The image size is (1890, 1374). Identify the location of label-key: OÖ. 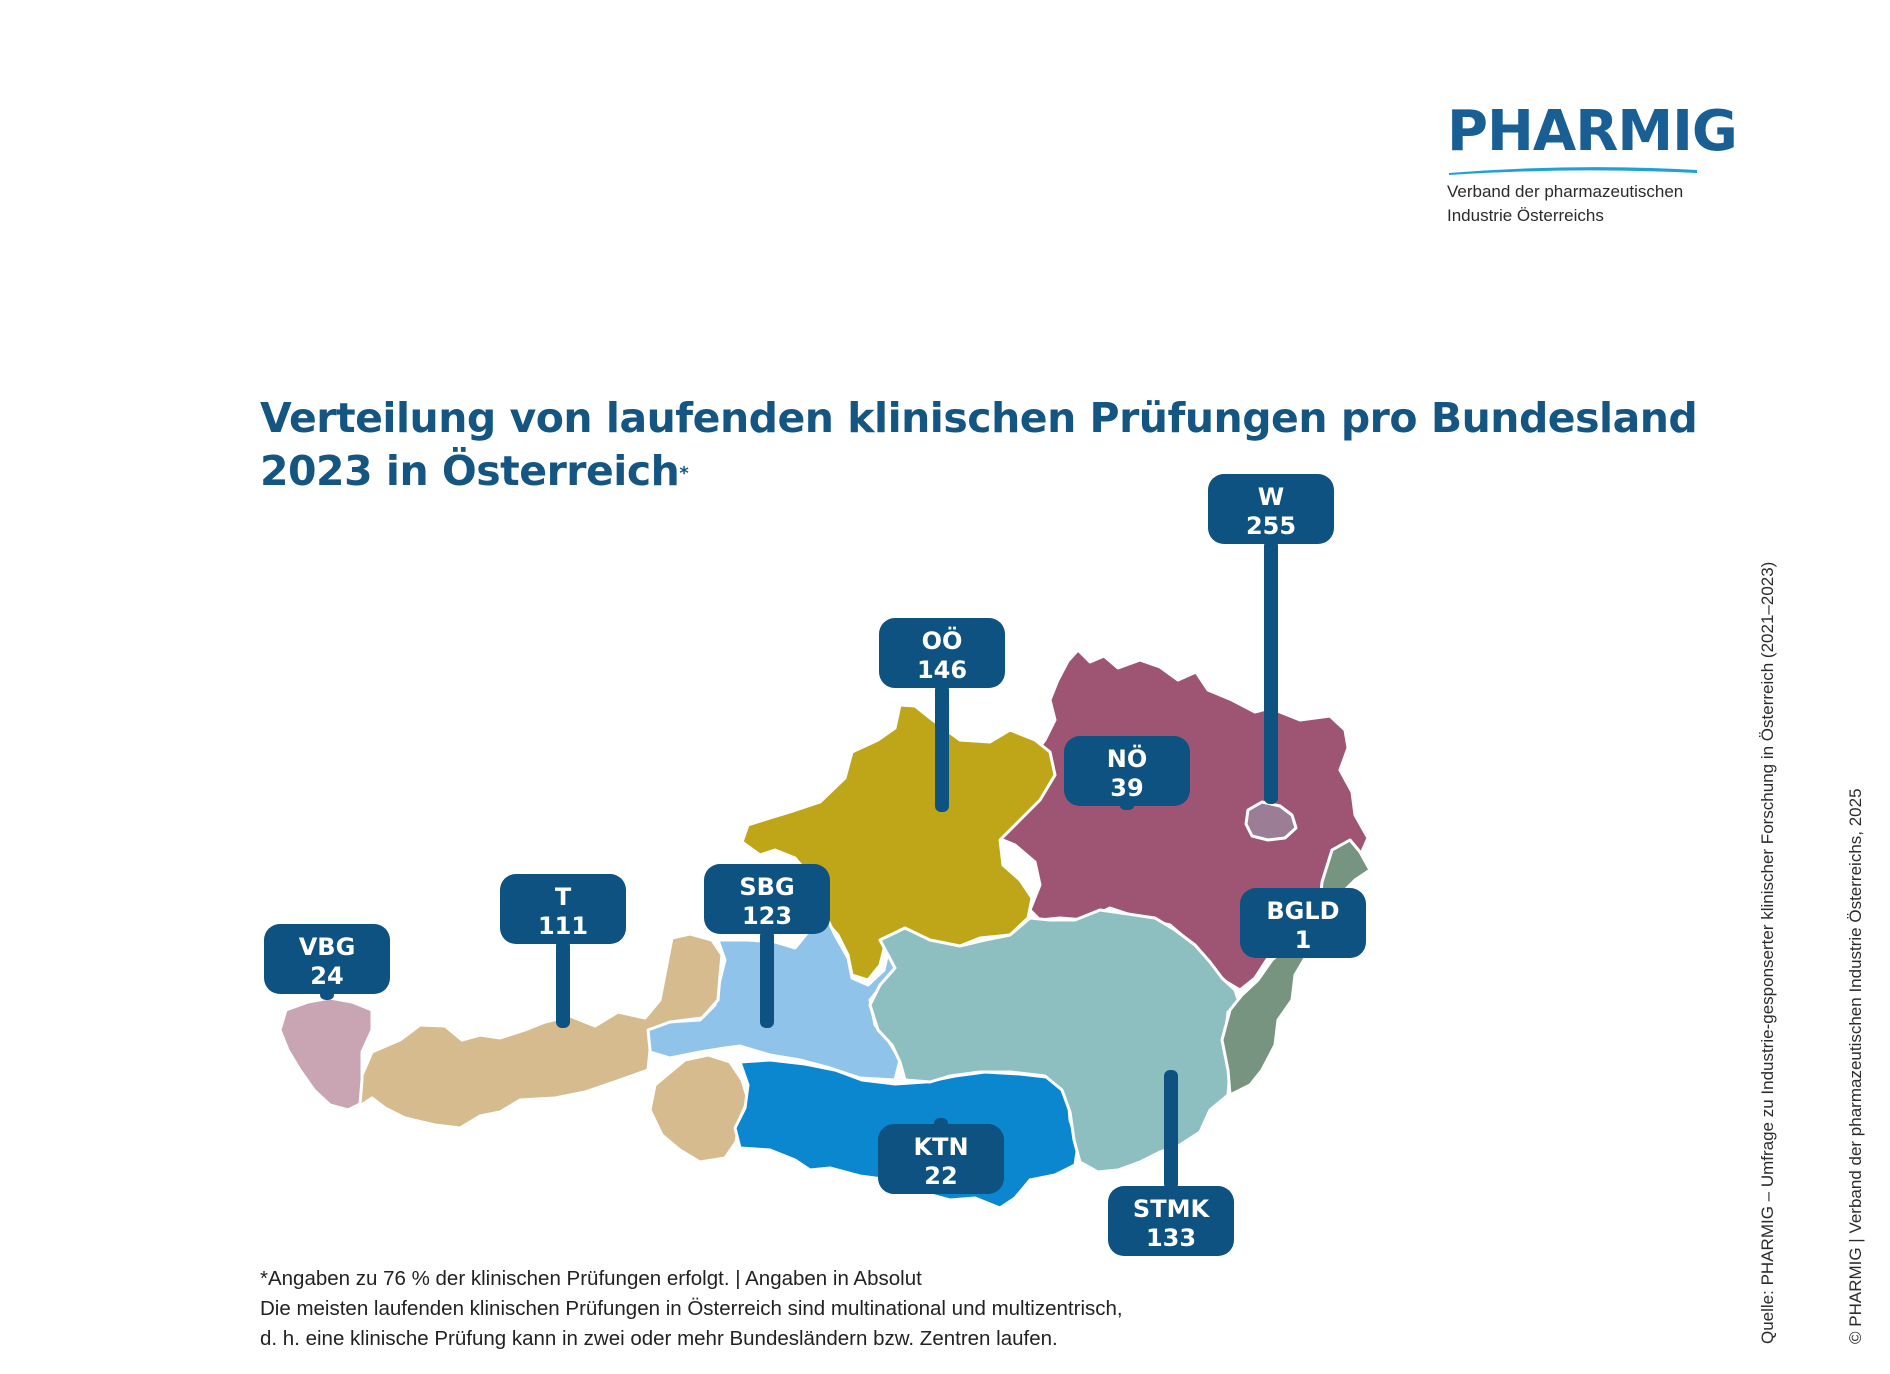
(942, 640).